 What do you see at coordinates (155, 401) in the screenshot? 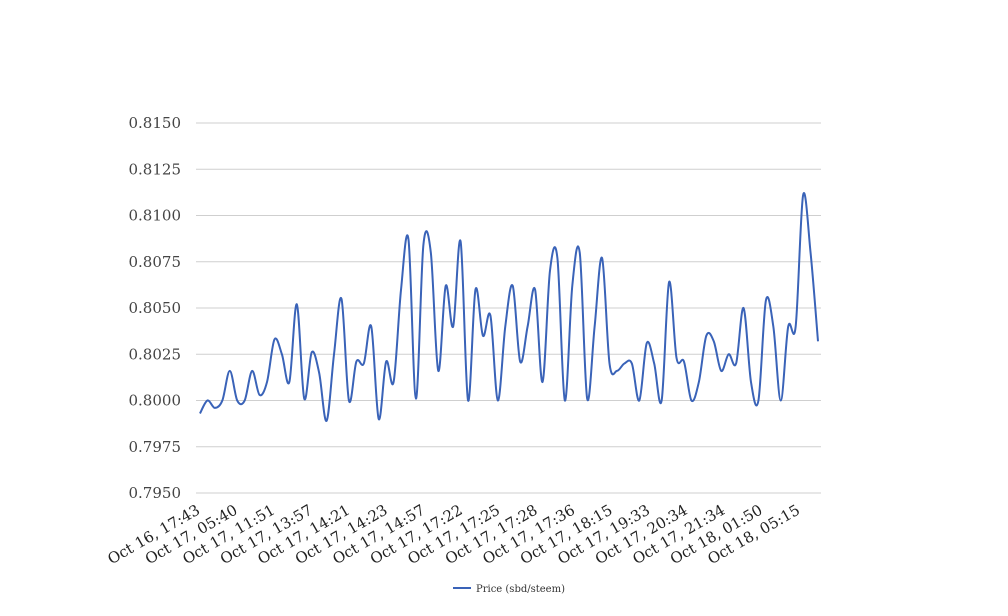
I see `y-tick-label: 0.8000` at bounding box center [155, 401].